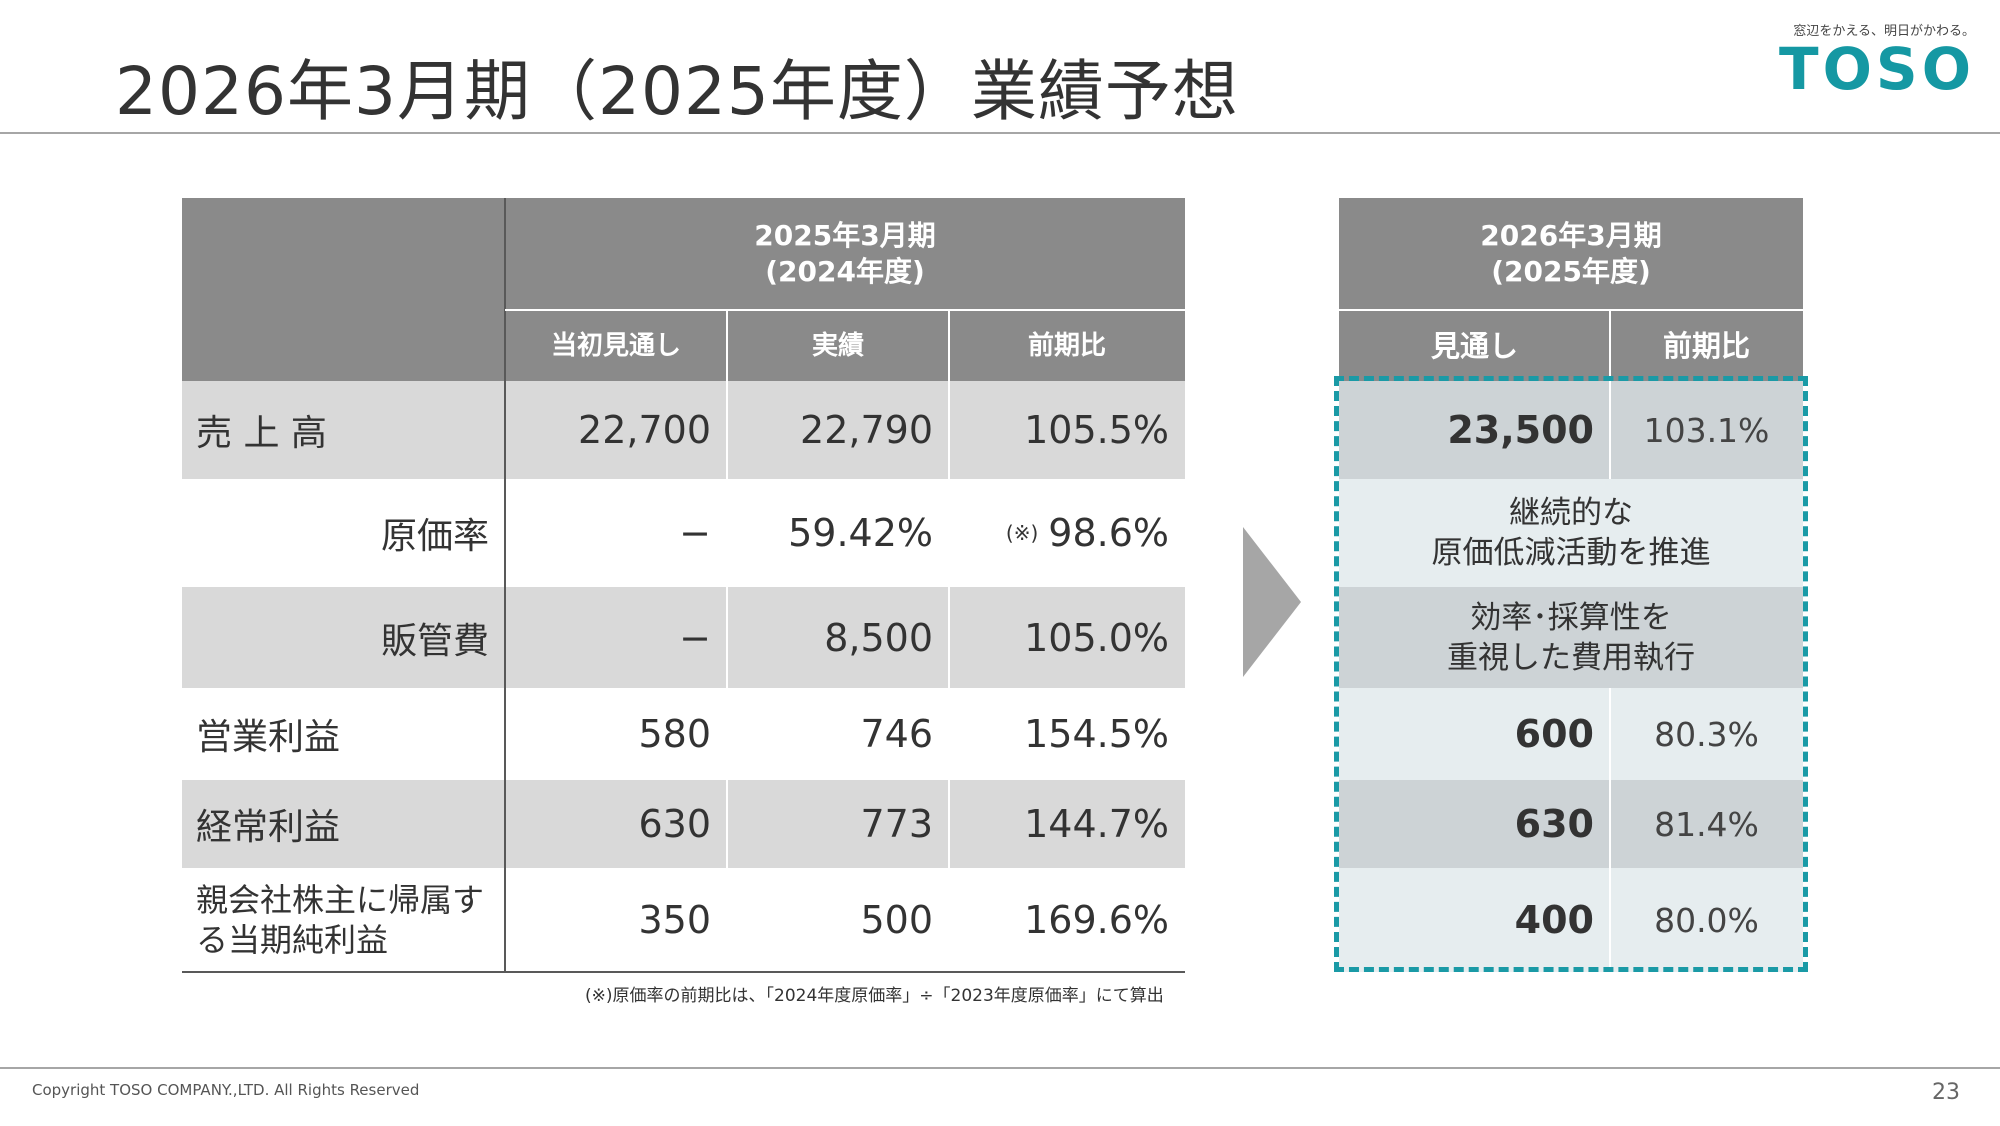  What do you see at coordinates (845, 271) in the screenshot?
I see `left-period-line2: (2024年度)` at bounding box center [845, 271].